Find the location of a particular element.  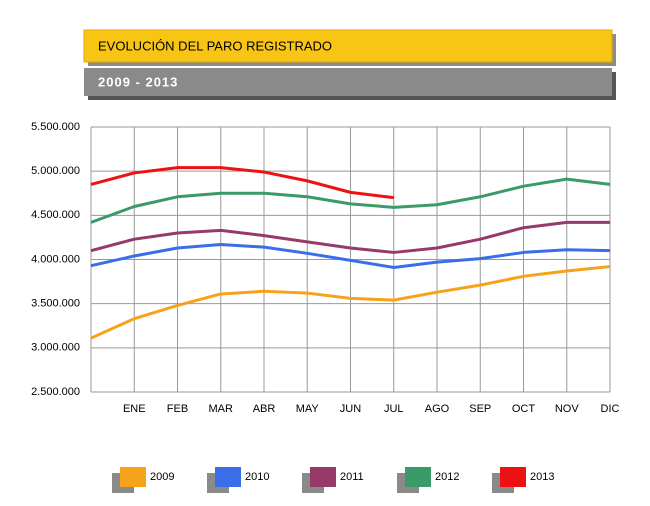

legend-label: 2013 is located at coordinates (542, 477).